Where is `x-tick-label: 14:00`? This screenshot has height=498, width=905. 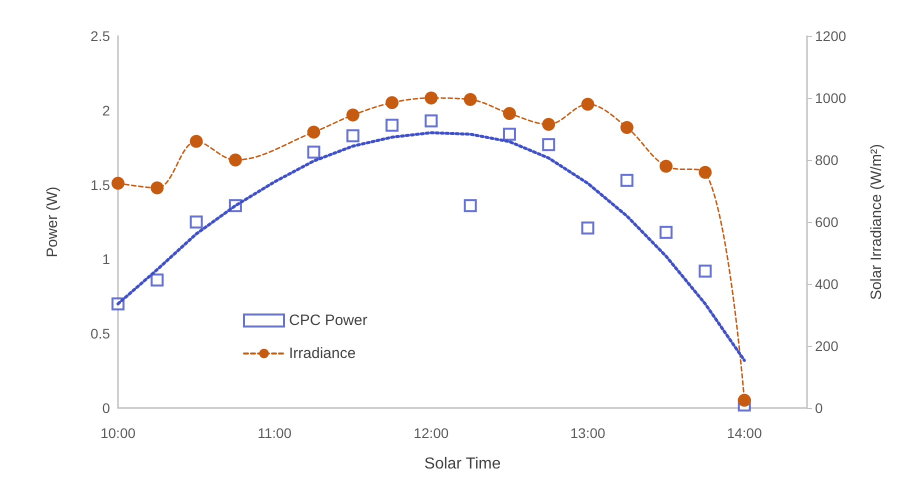 x-tick-label: 14:00 is located at coordinates (744, 433).